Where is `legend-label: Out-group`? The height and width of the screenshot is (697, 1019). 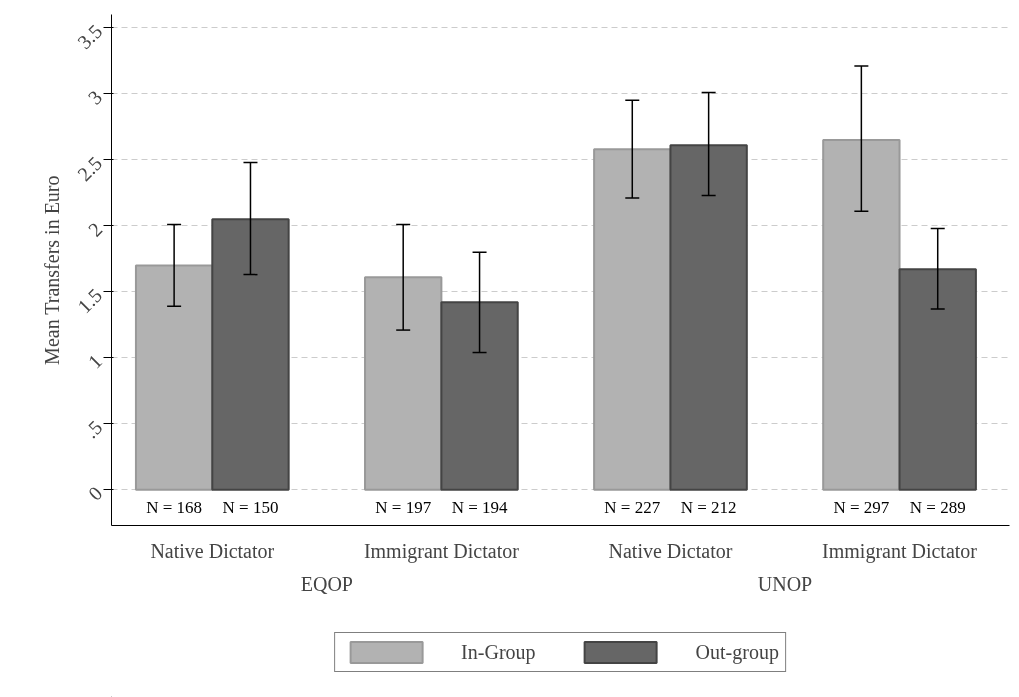
legend-label: Out-group is located at coordinates (737, 652).